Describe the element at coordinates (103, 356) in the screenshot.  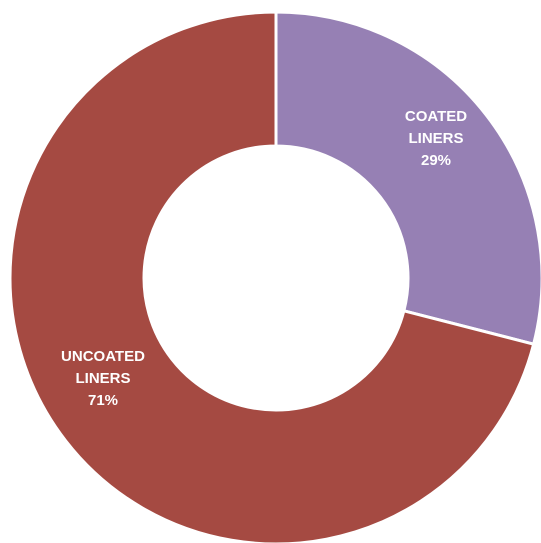
I see `slice-category-label: UNCOATED` at that location.